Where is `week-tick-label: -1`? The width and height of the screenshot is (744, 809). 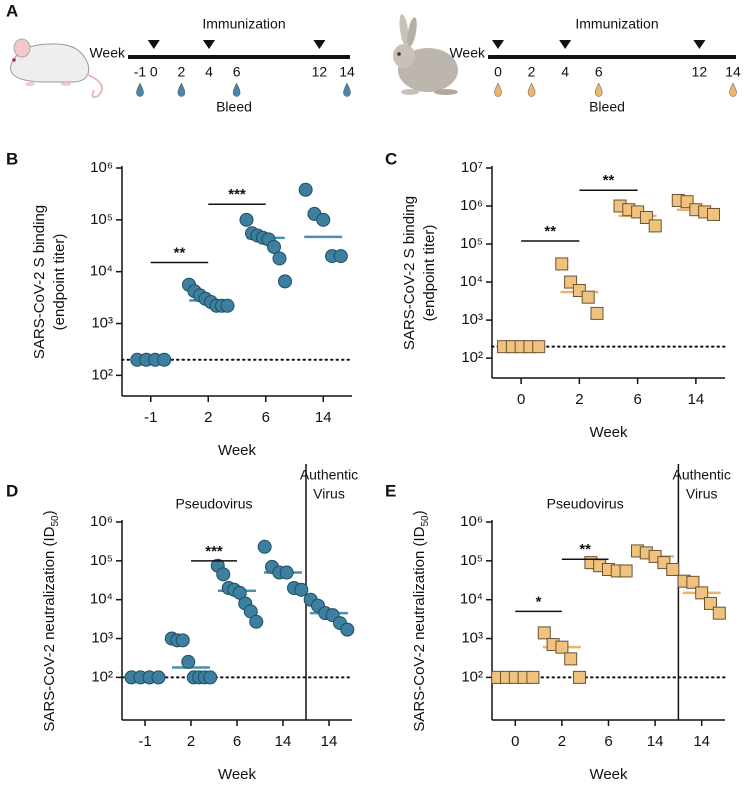
week-tick-label: -1 is located at coordinates (140, 72).